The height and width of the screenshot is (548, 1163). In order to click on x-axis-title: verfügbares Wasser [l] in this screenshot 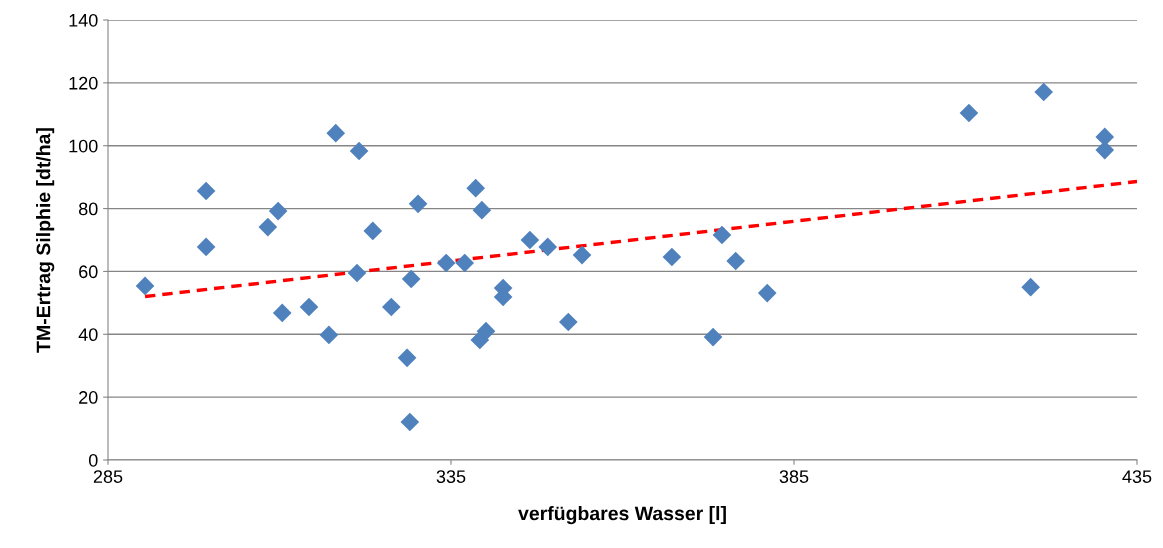, I will do `click(622, 515)`.